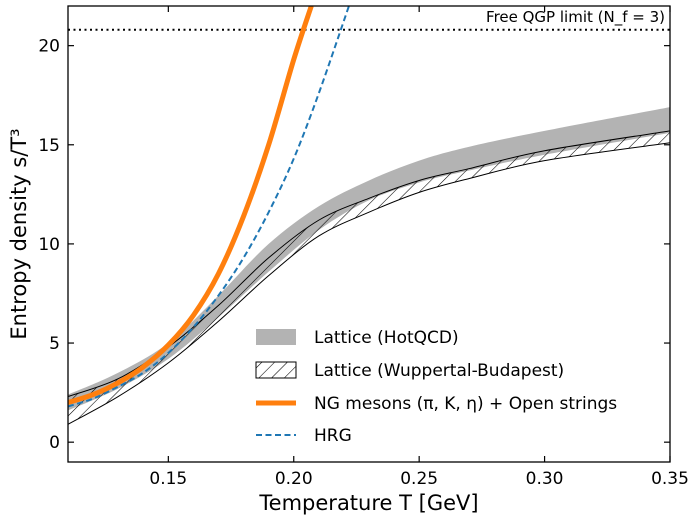 This screenshot has width=697, height=523. I want to click on y-tick-label: 15, so click(49, 146).